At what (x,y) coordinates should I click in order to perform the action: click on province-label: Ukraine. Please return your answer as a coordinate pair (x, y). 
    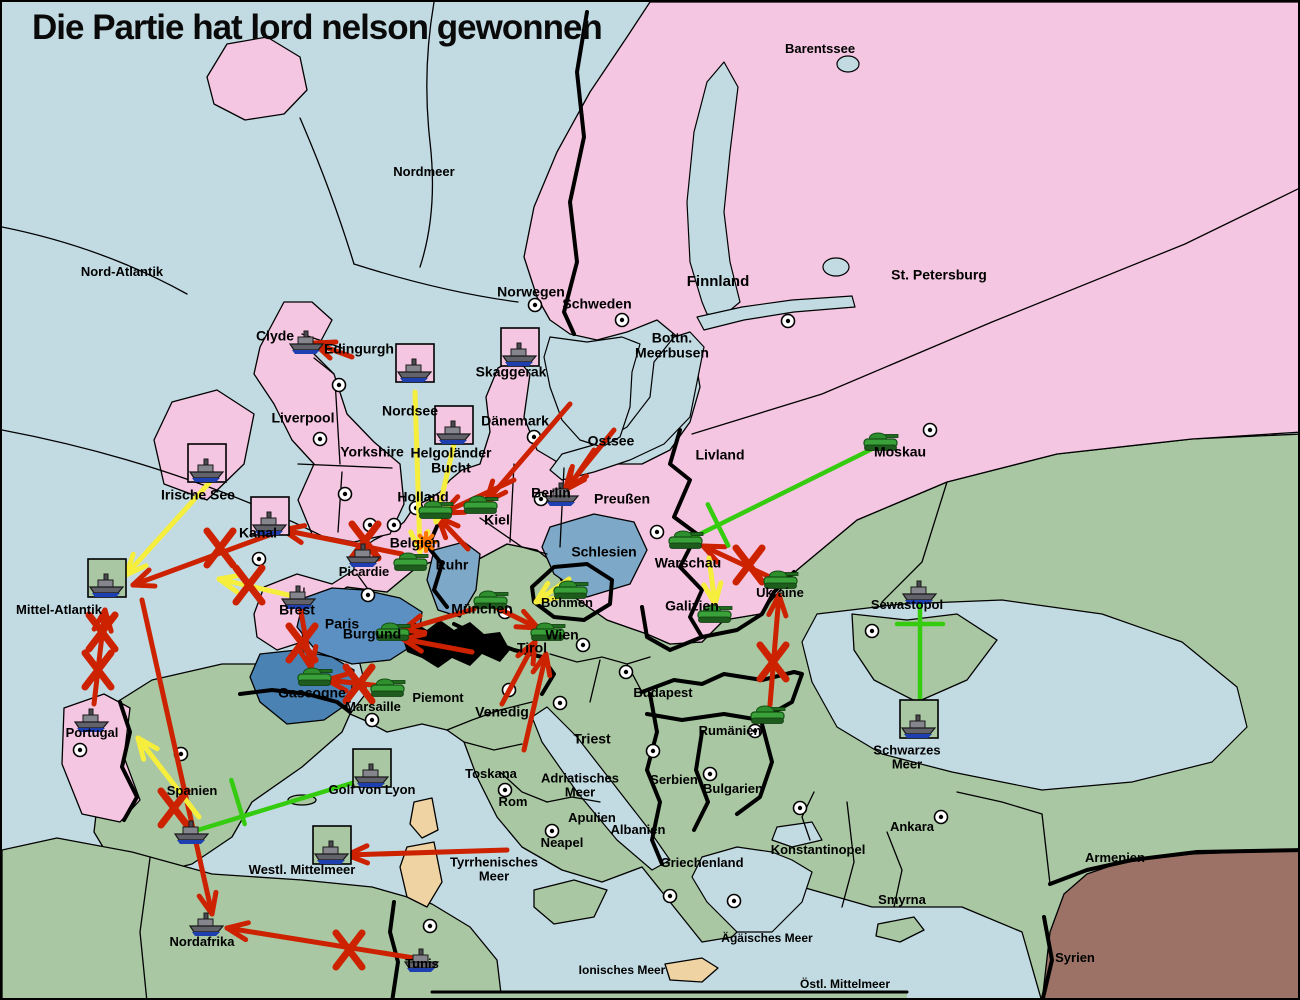
    Looking at the image, I should click on (780, 593).